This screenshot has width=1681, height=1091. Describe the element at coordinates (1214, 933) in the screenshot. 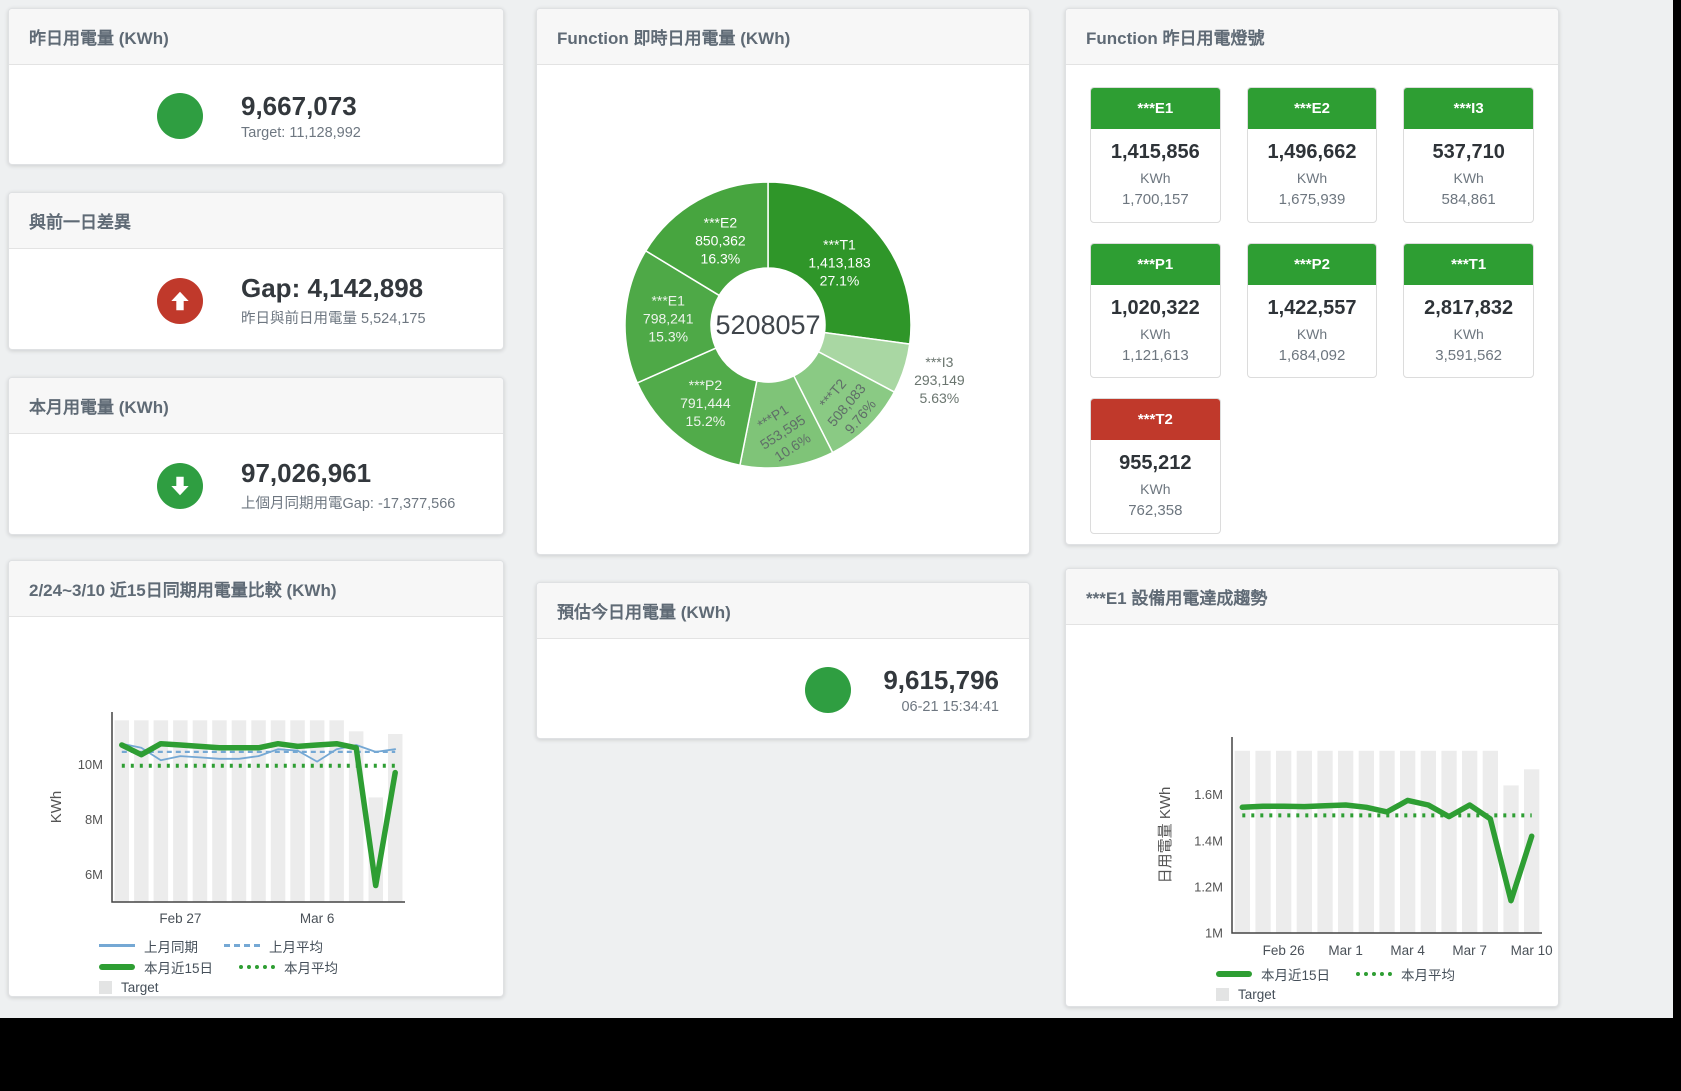

I see `y-tick-label: 1M` at that location.